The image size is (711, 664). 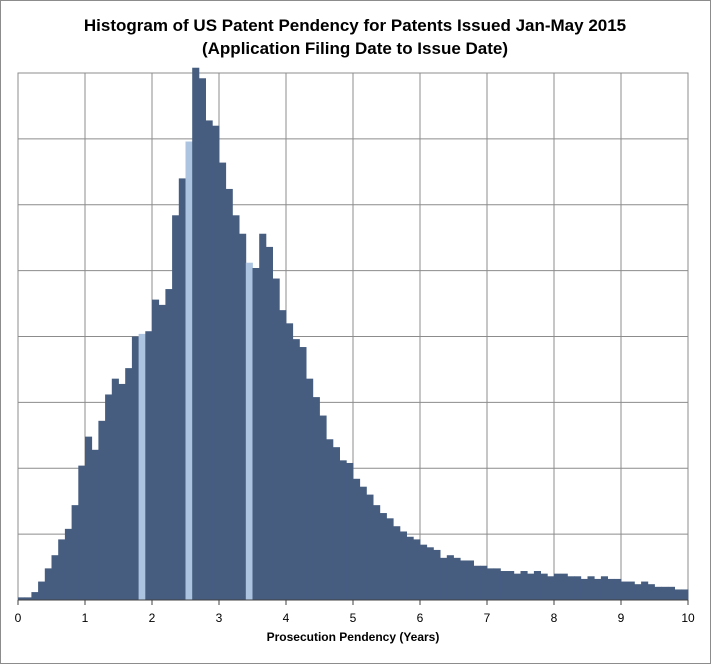 What do you see at coordinates (420, 618) in the screenshot?
I see `x-tick-label: 6` at bounding box center [420, 618].